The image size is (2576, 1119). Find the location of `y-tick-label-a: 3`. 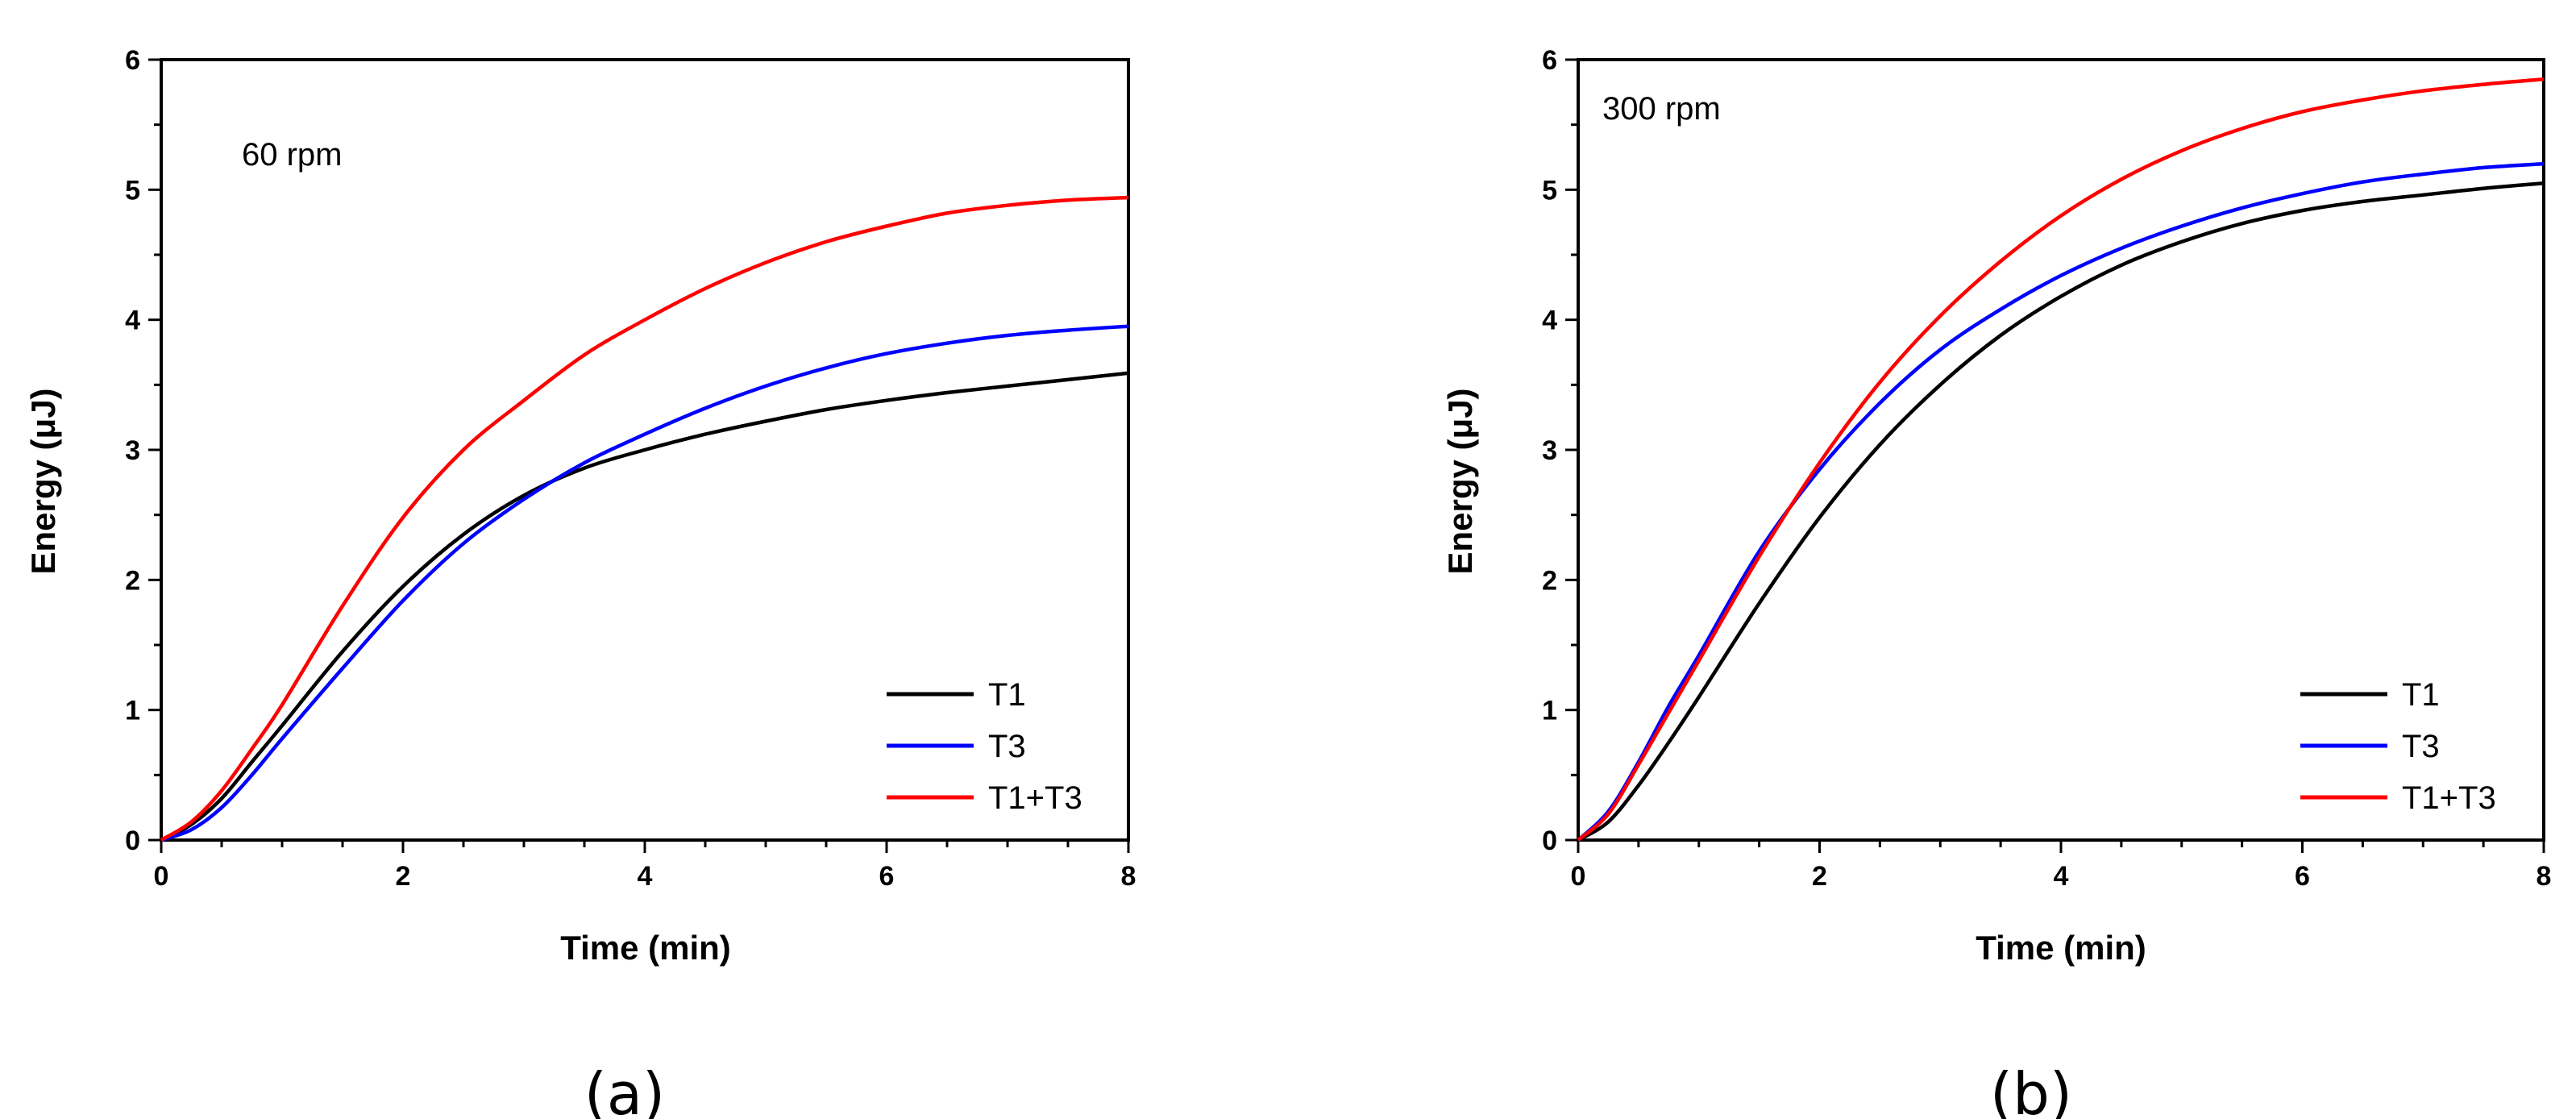

y-tick-label-a: 3 is located at coordinates (132, 450).